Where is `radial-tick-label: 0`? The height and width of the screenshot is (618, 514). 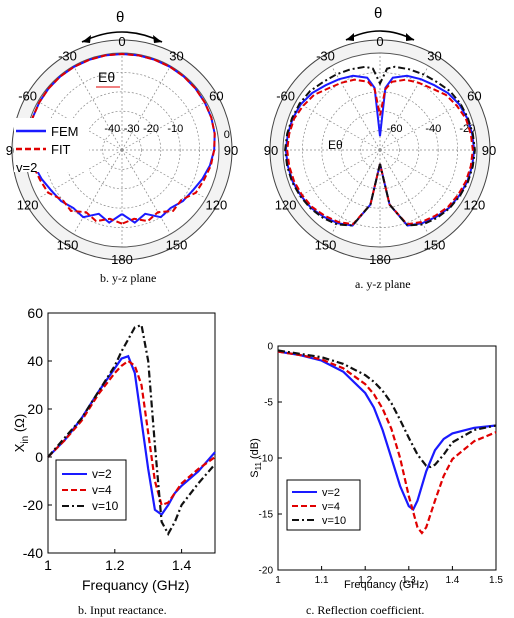
radial-tick-label: 0 is located at coordinates (227, 135).